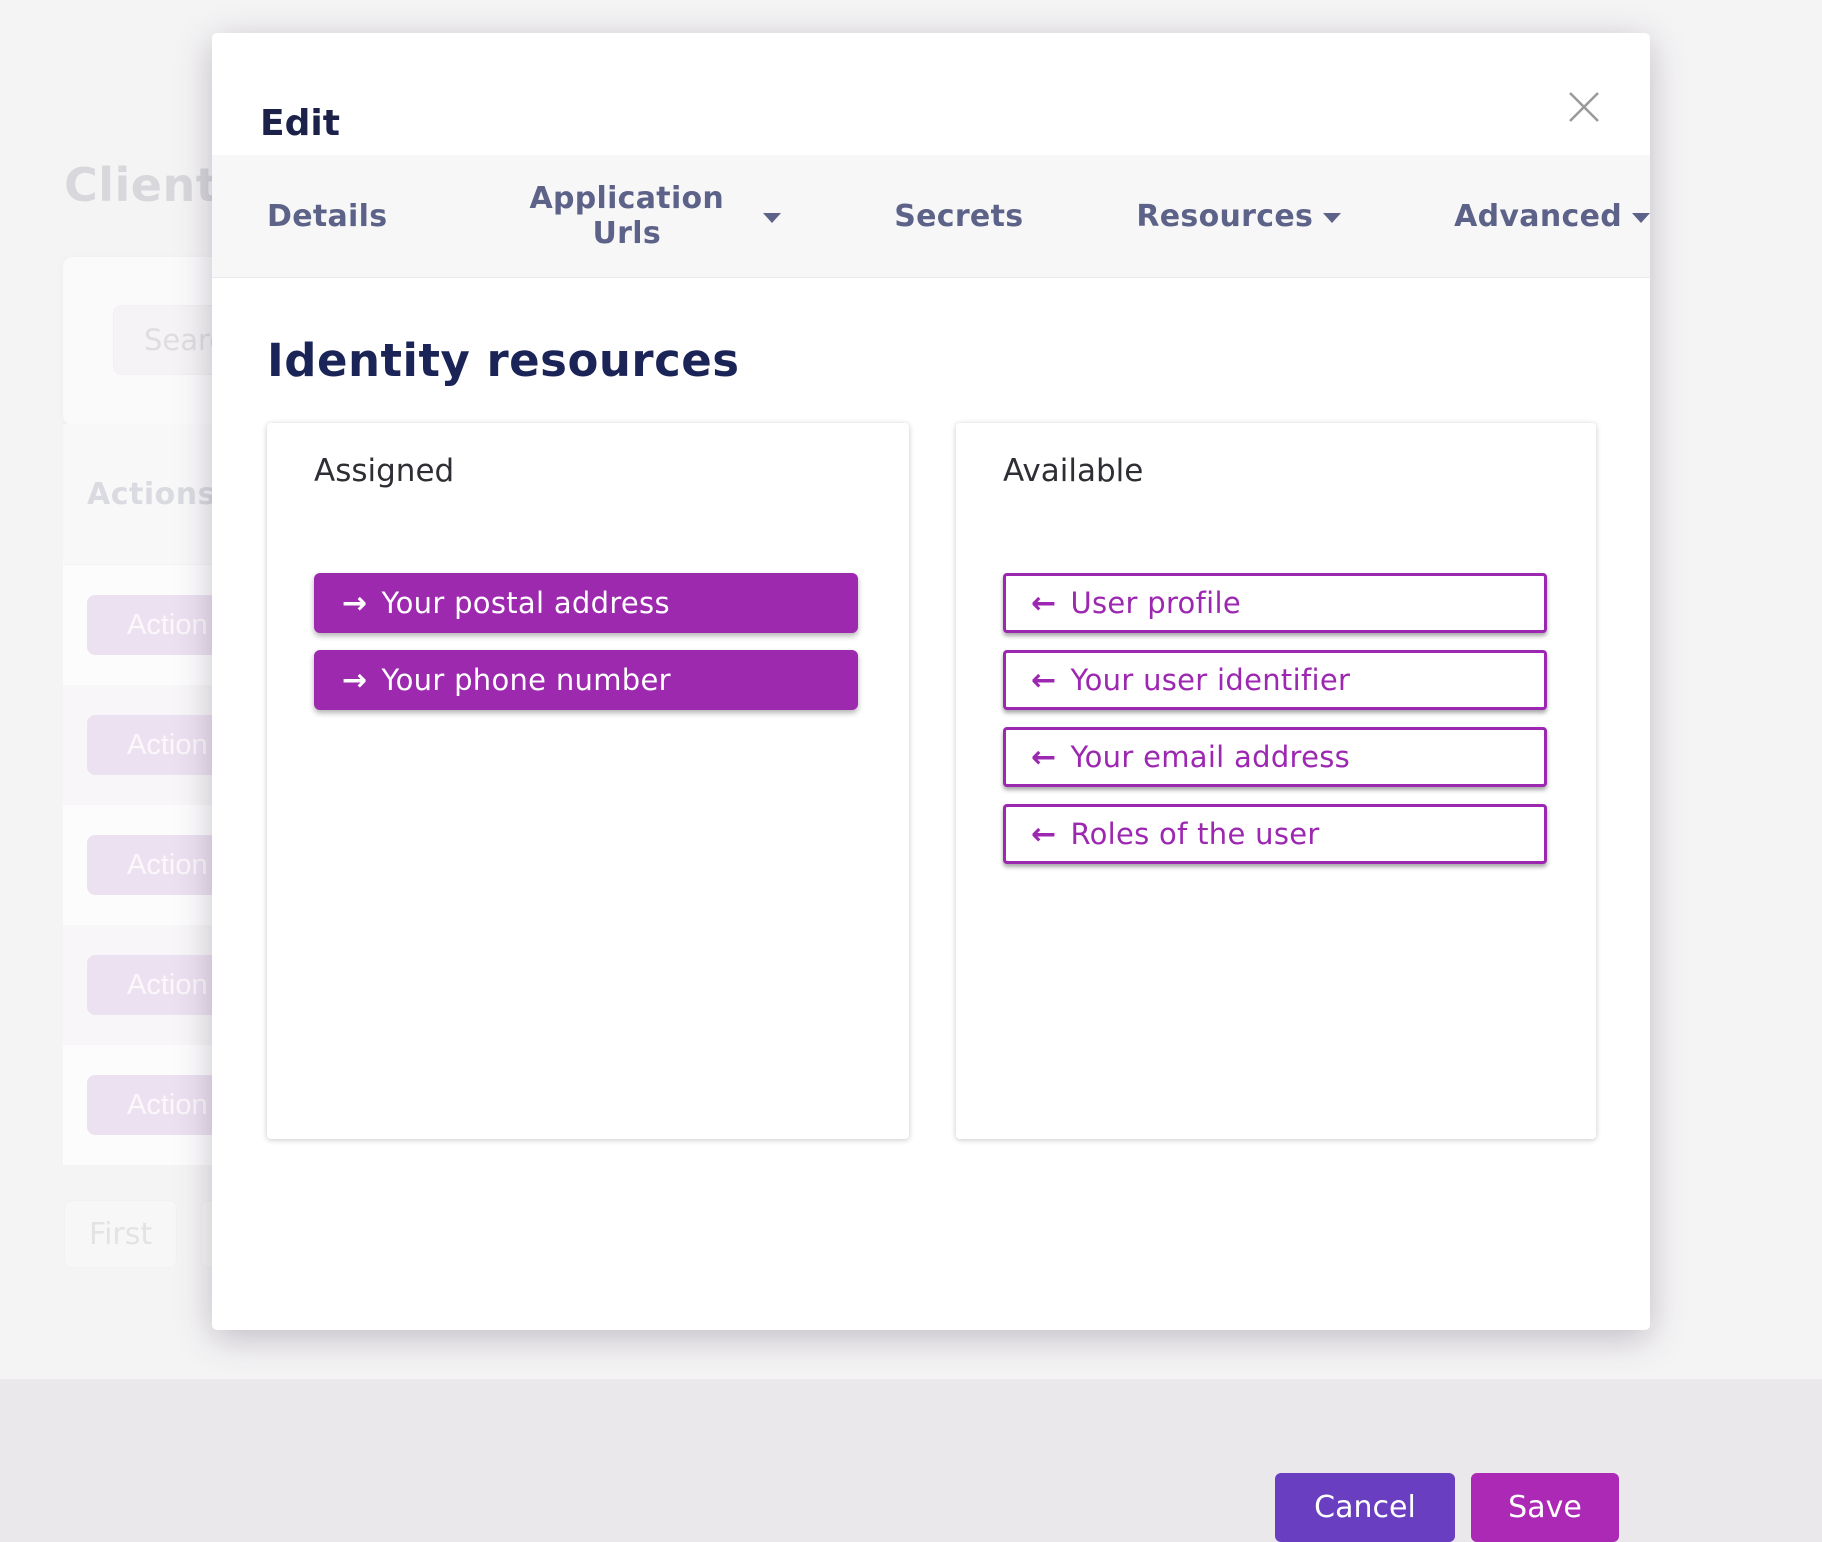  I want to click on available-resource-button: ← Roles of the user, so click(1275, 834).